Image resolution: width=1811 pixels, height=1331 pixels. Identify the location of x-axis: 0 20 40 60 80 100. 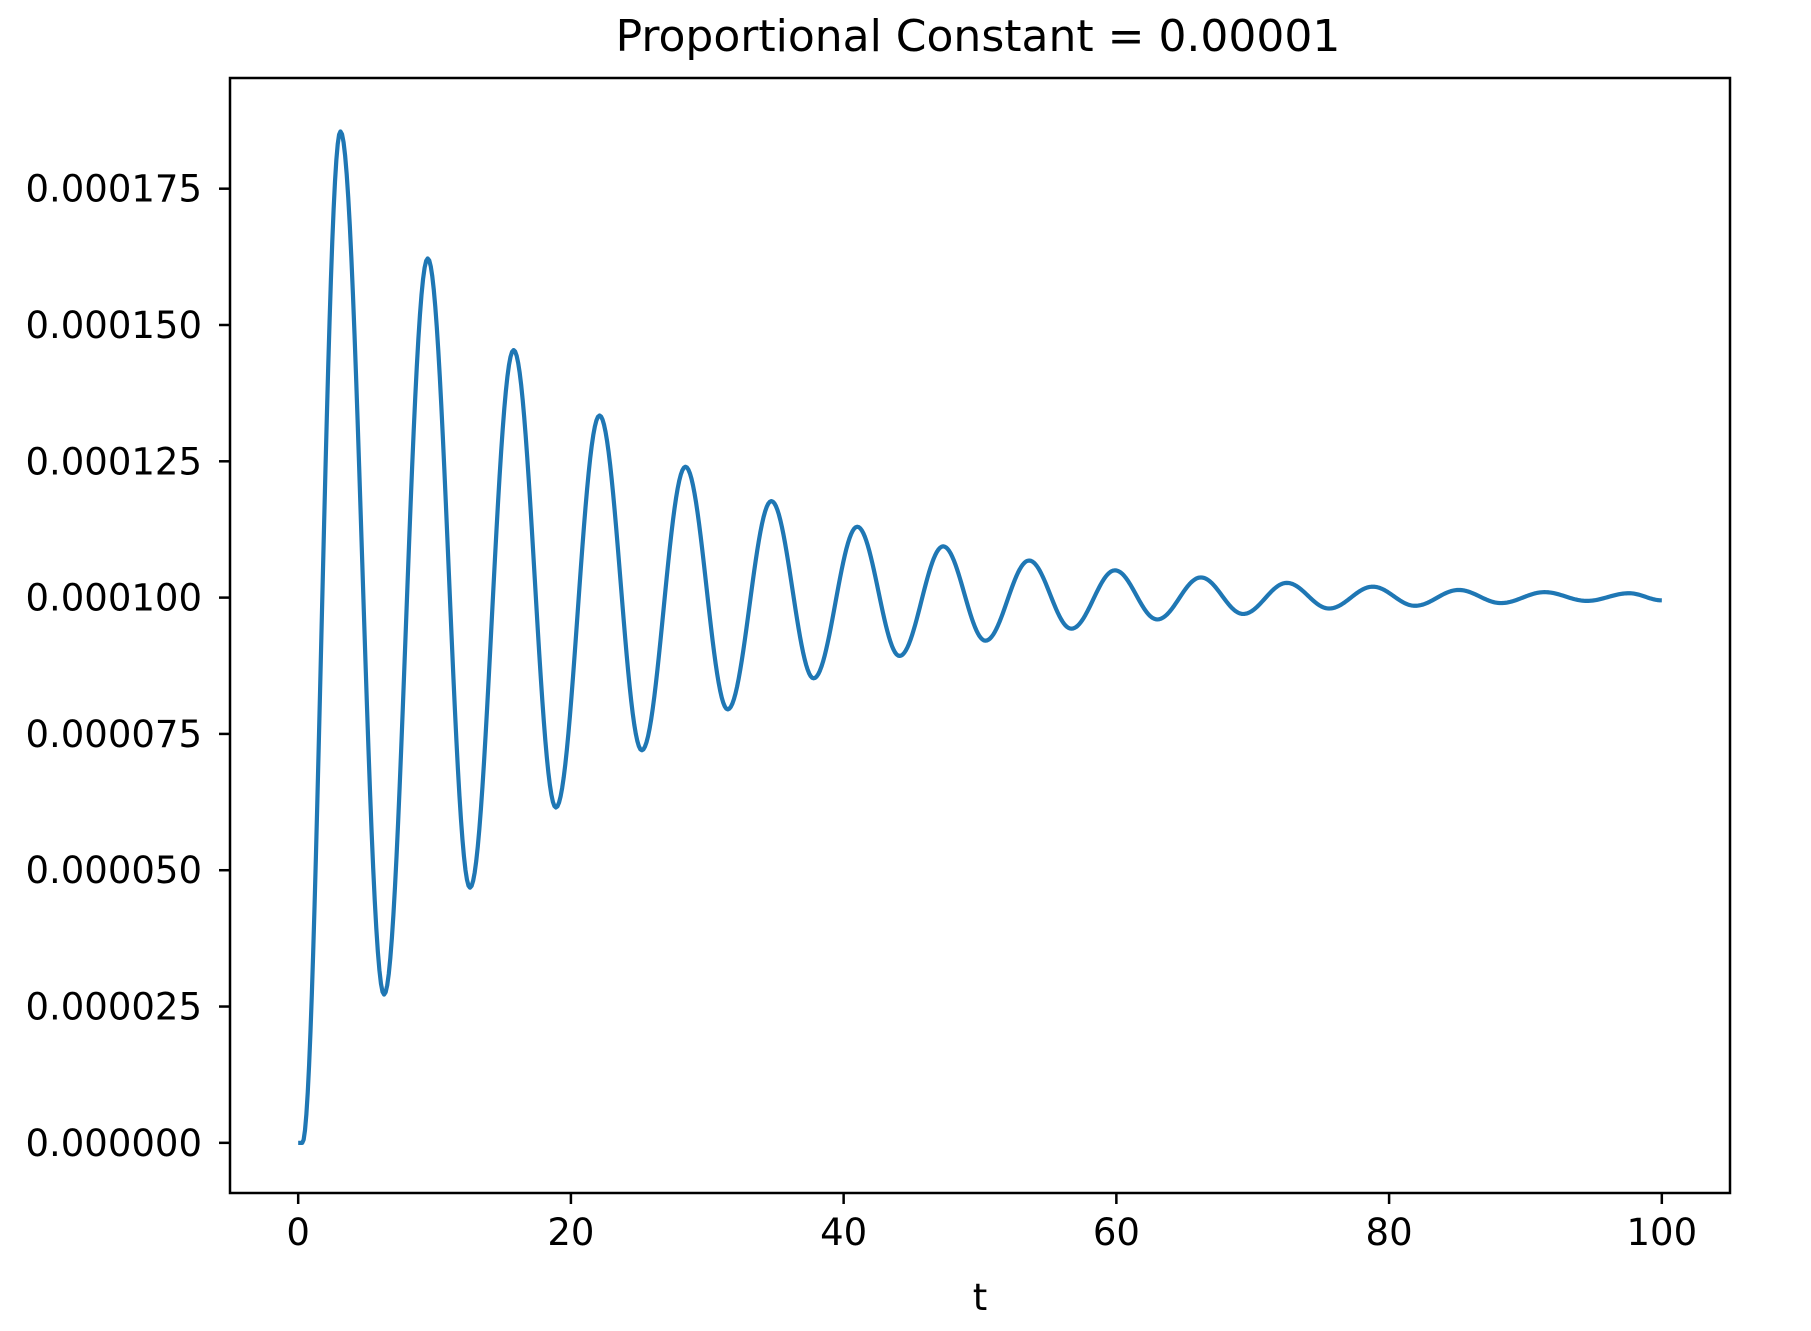
(991, 1223).